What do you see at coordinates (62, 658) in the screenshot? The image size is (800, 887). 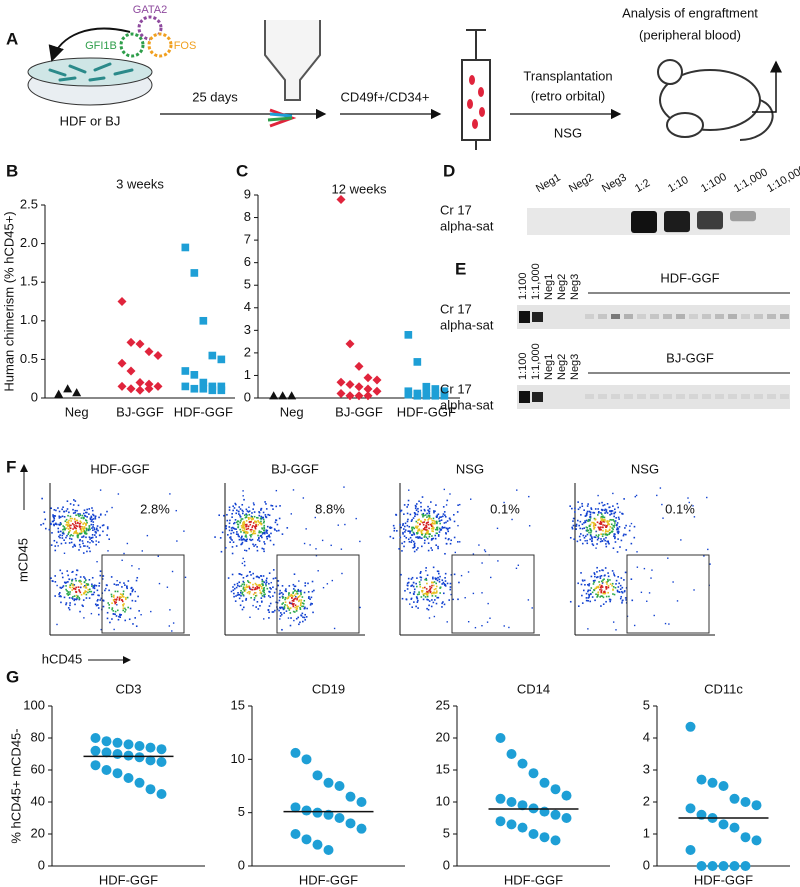 I see `flow-x-label: hCD45` at bounding box center [62, 658].